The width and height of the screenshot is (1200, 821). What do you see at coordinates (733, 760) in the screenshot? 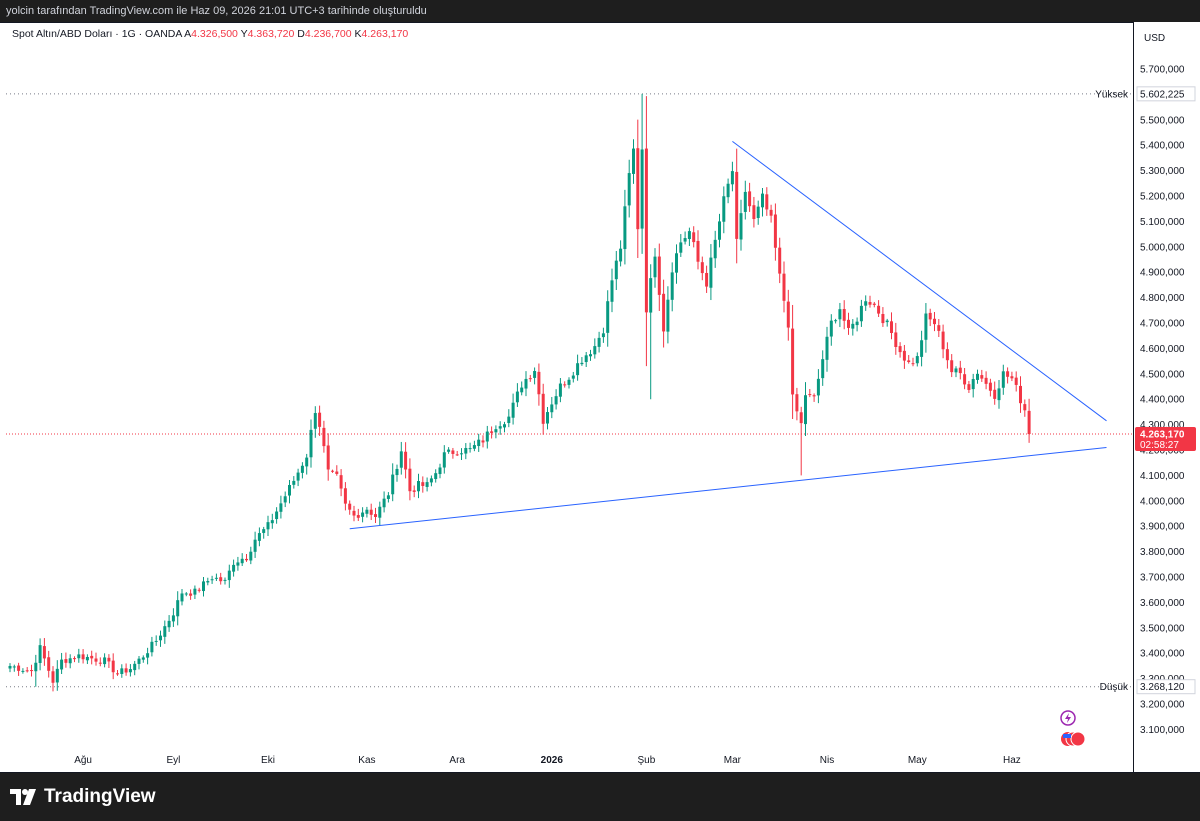
I see `x-tick-label: Mar` at bounding box center [733, 760].